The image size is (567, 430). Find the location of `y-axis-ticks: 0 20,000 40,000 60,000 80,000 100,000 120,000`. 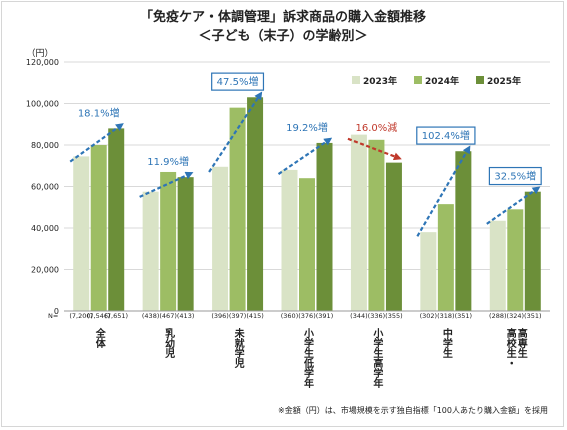

y-axis-ticks: 0 20,000 40,000 60,000 80,000 100,000 120,000 is located at coordinates (42, 187).